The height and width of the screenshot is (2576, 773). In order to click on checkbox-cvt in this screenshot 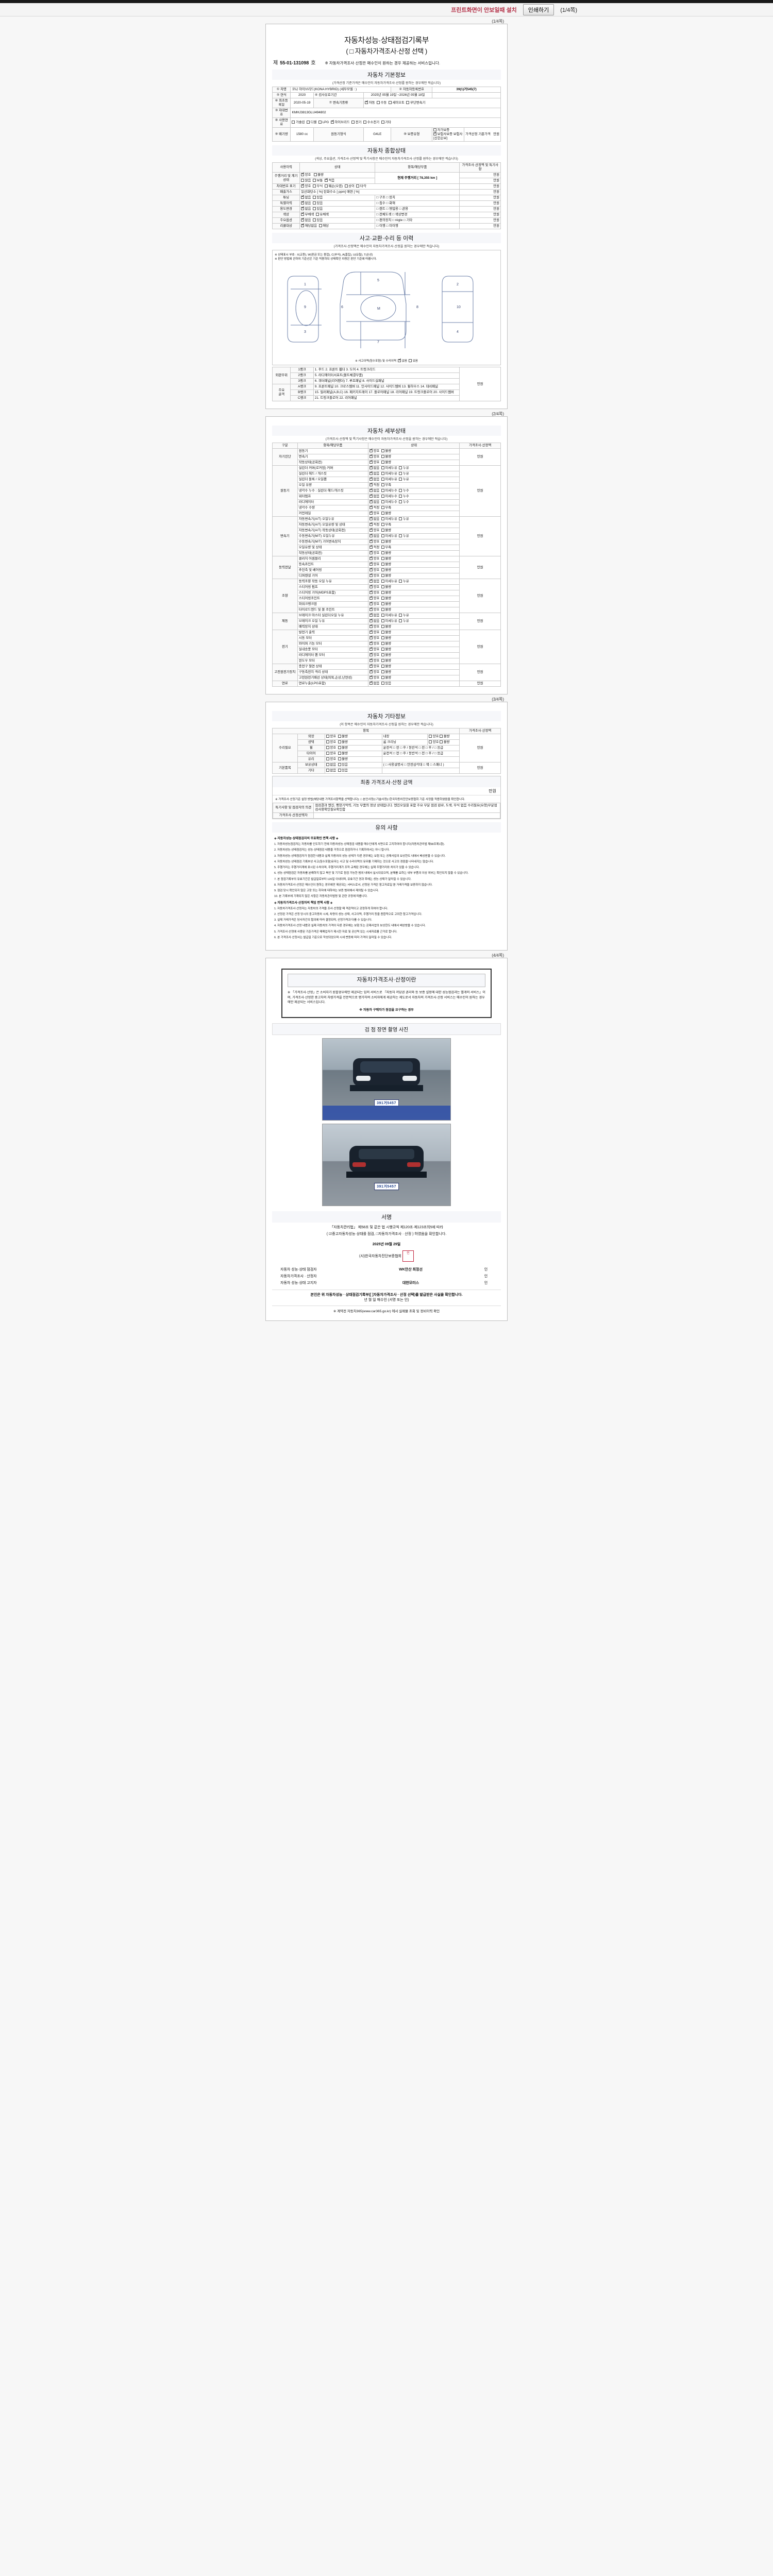, I will do `click(408, 102)`.